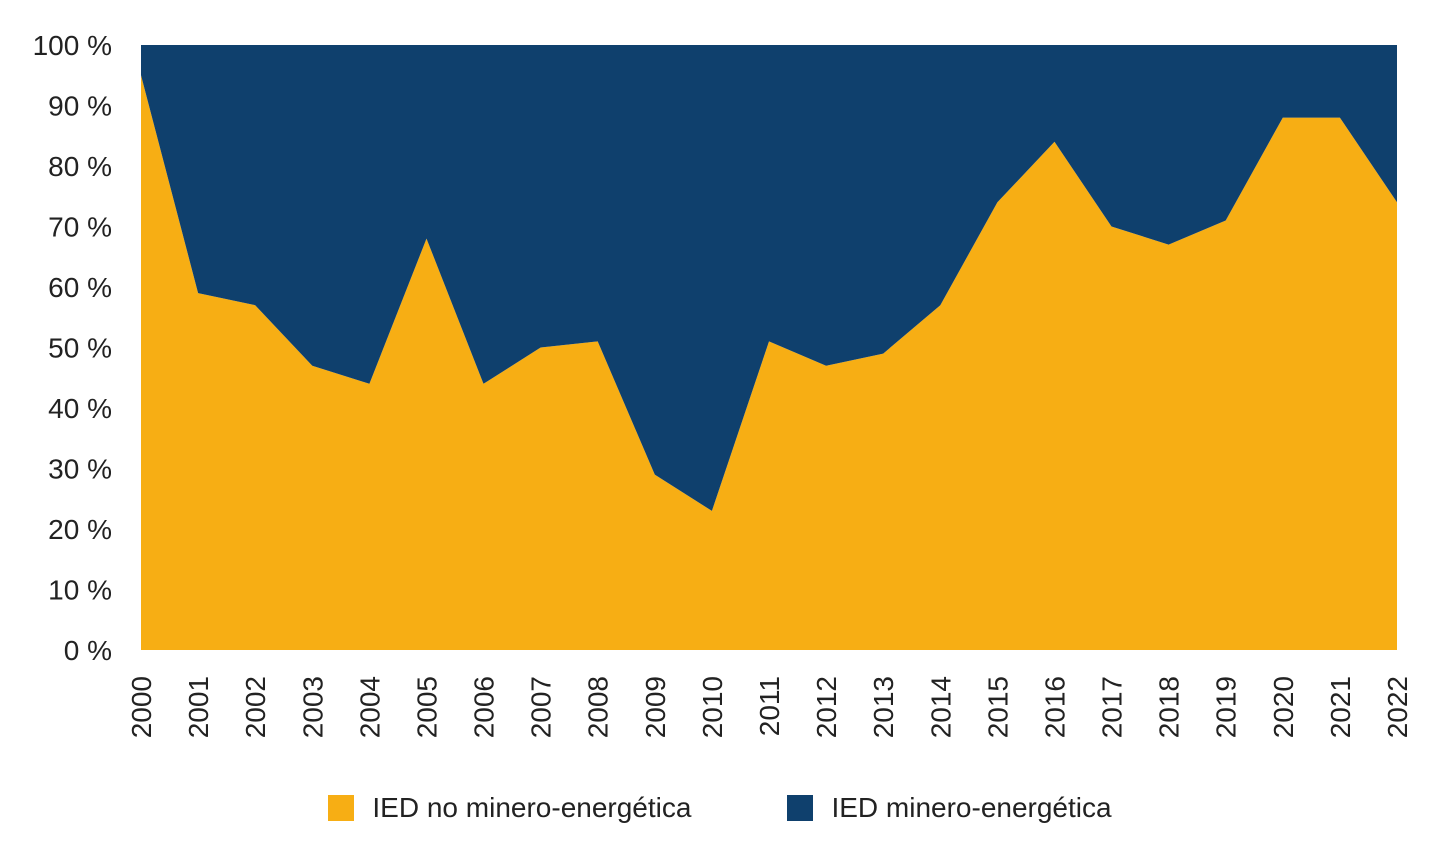  I want to click on y-tick-label: 10 %, so click(80, 590).